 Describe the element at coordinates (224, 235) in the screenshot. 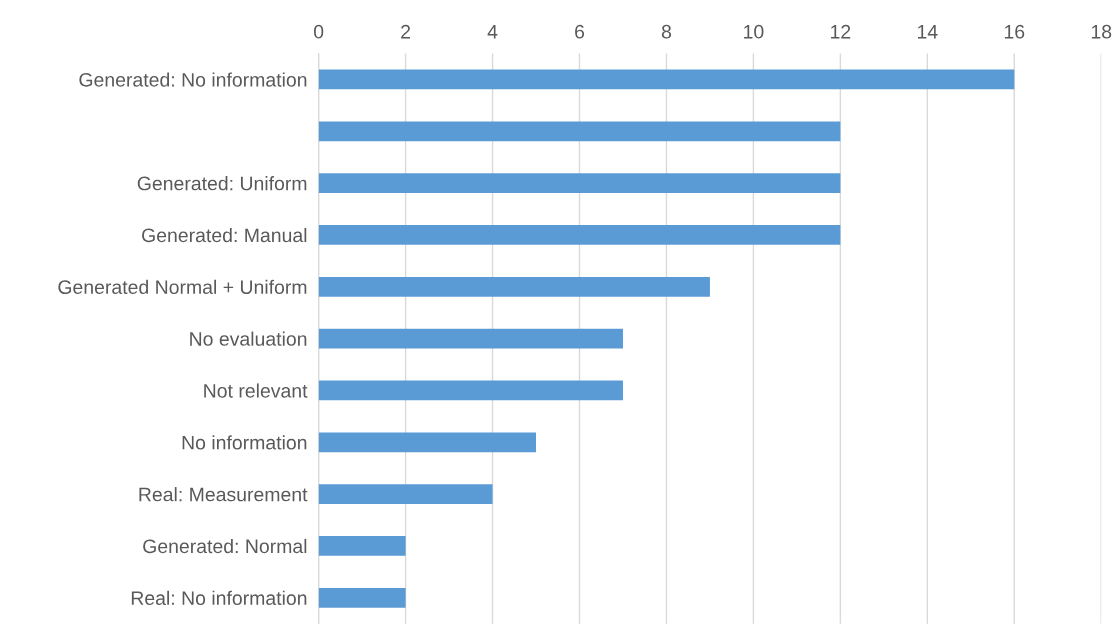

I see `y-tick-label: Generated: Manual` at that location.